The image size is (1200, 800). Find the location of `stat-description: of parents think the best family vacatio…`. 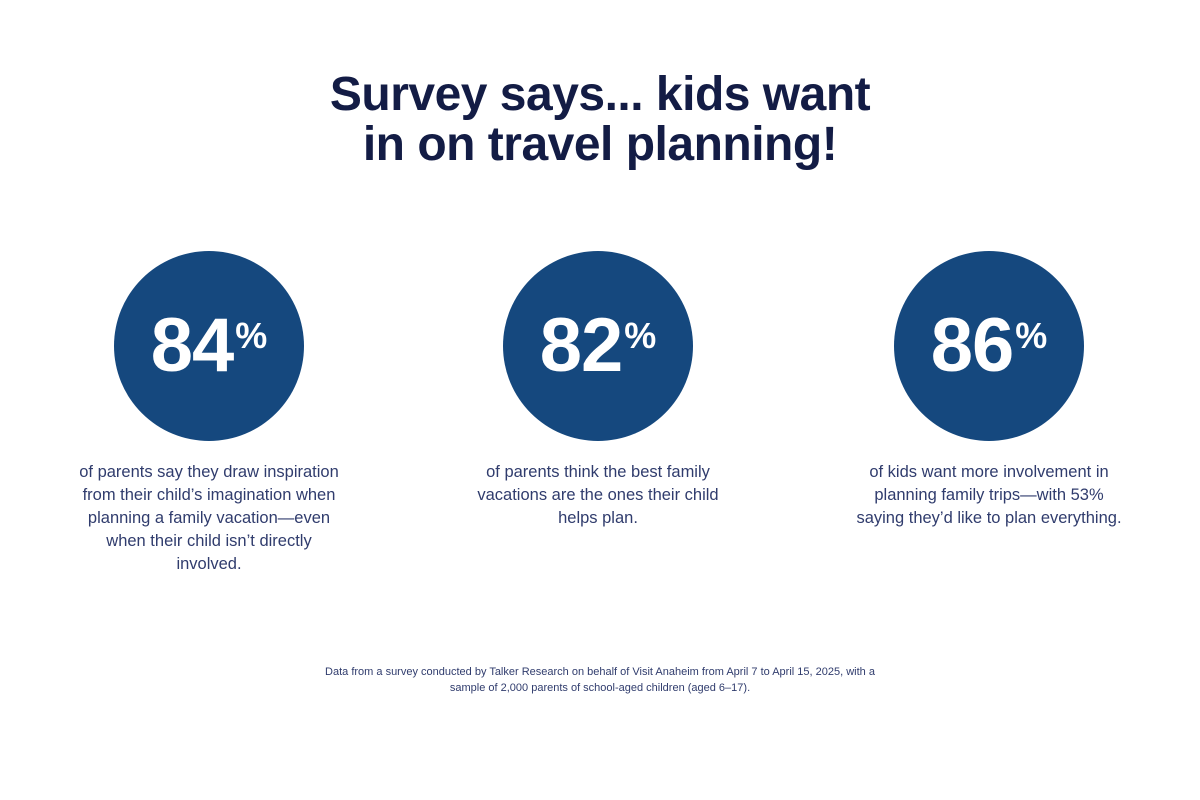

stat-description: of parents think the best family vacatio… is located at coordinates (598, 495).